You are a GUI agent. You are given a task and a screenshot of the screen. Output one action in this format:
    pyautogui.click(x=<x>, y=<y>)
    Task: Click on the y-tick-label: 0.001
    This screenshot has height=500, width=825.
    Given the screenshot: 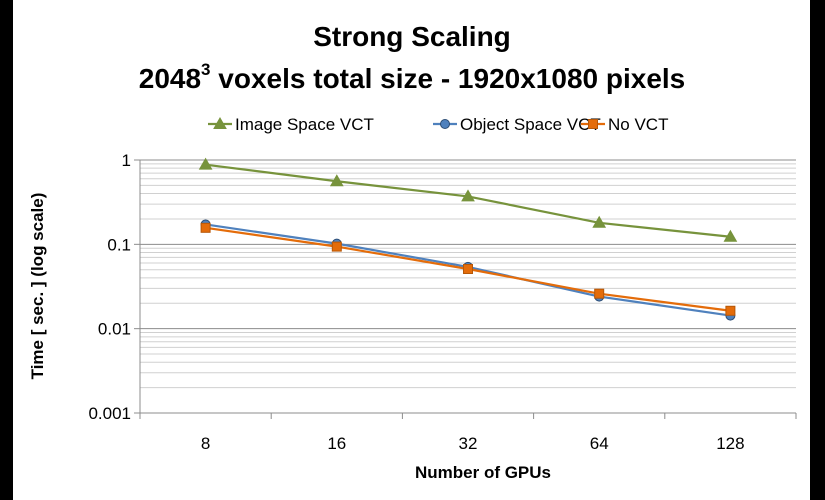 What is the action you would take?
    pyautogui.click(x=109, y=413)
    